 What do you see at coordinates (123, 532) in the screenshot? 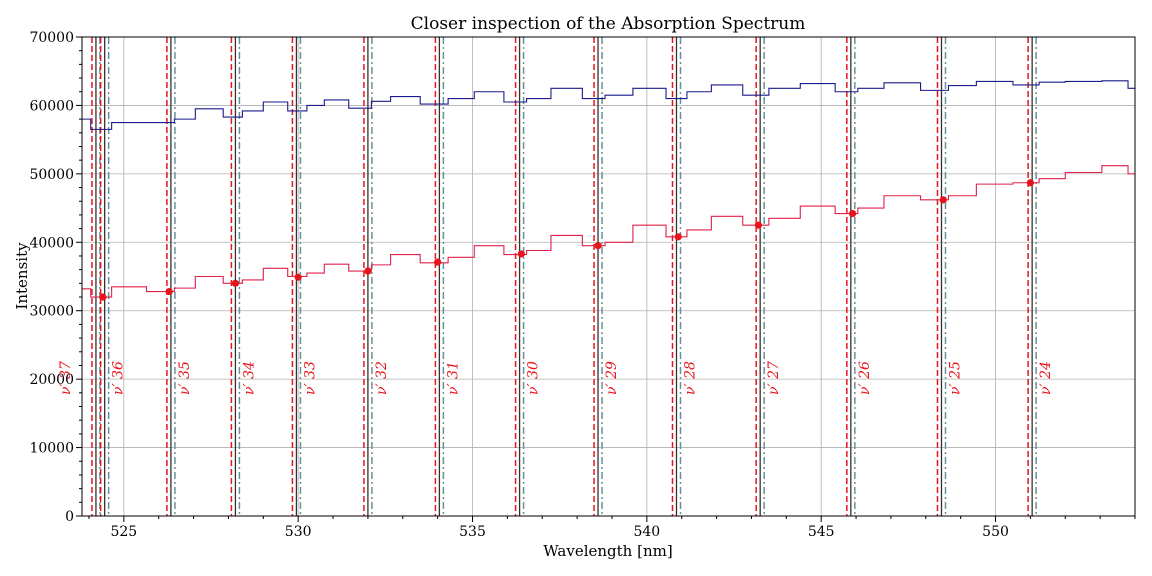
I see `x-tick-label: 525` at bounding box center [123, 532].